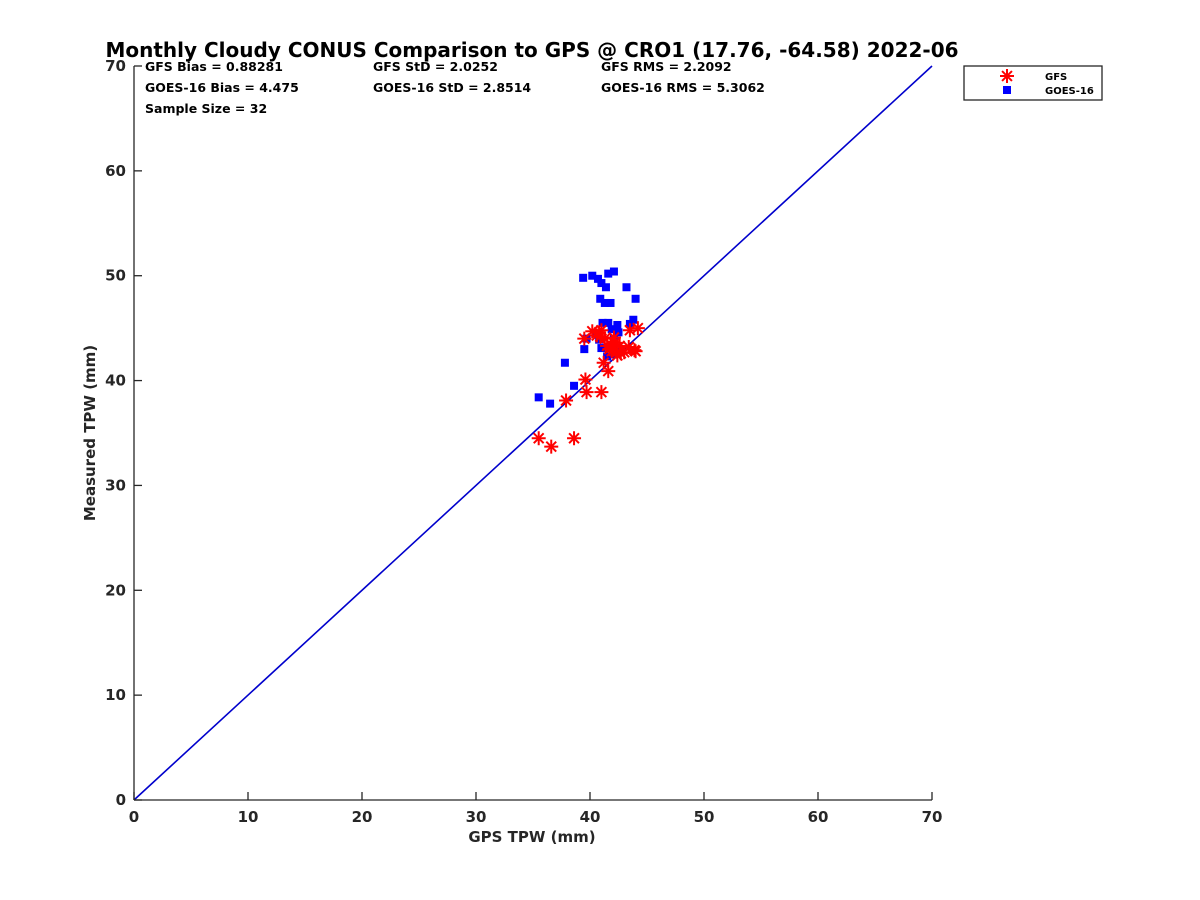  I want to click on legend-label: GFS, so click(1056, 77).